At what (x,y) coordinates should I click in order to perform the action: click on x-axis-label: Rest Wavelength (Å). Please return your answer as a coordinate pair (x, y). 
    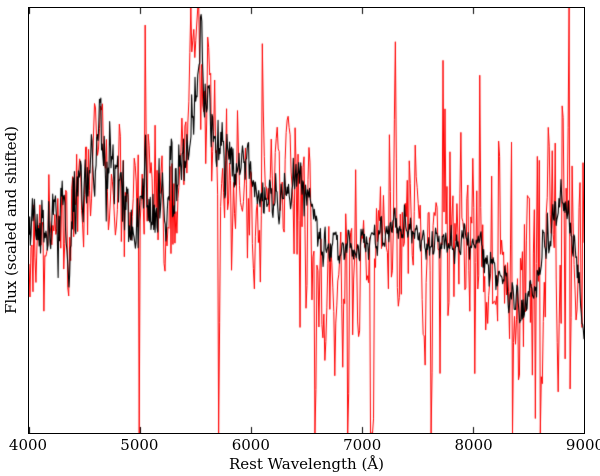
    Looking at the image, I should click on (306, 464).